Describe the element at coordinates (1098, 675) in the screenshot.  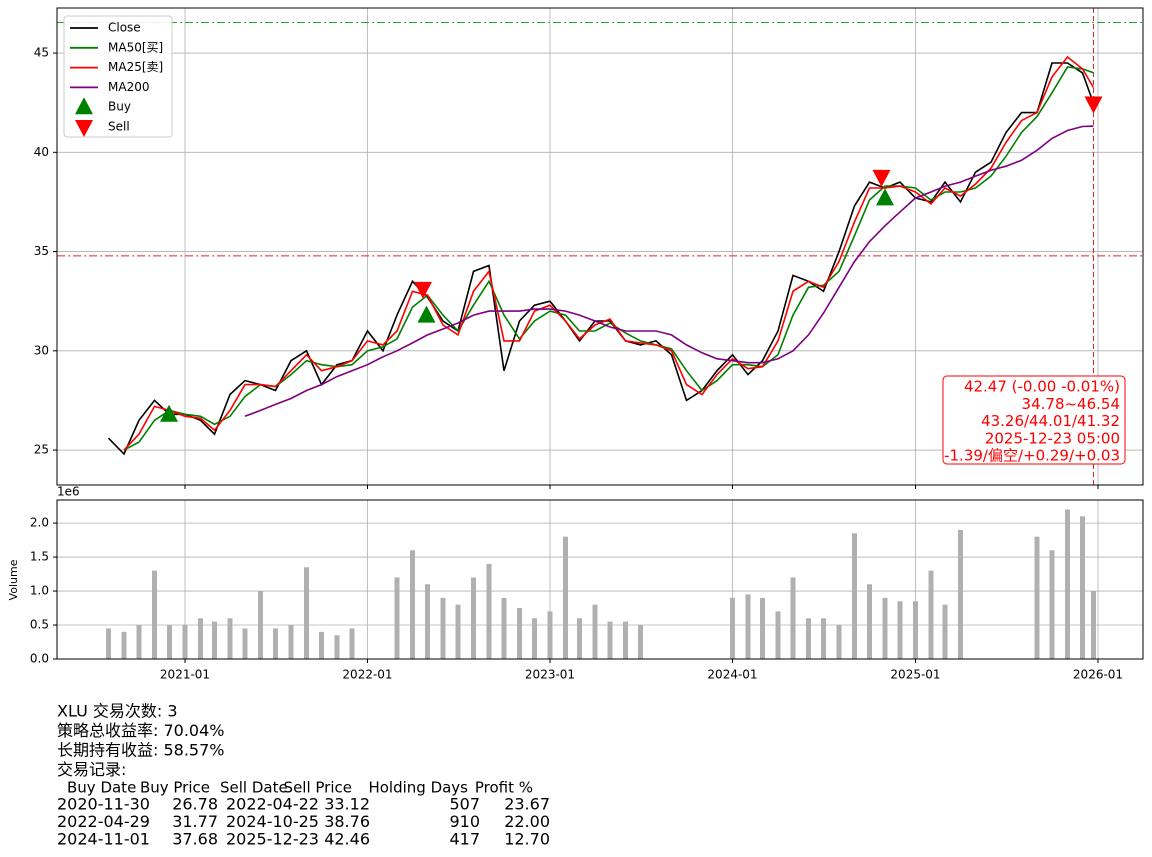
I see `x-tick-label: 2026-01` at that location.